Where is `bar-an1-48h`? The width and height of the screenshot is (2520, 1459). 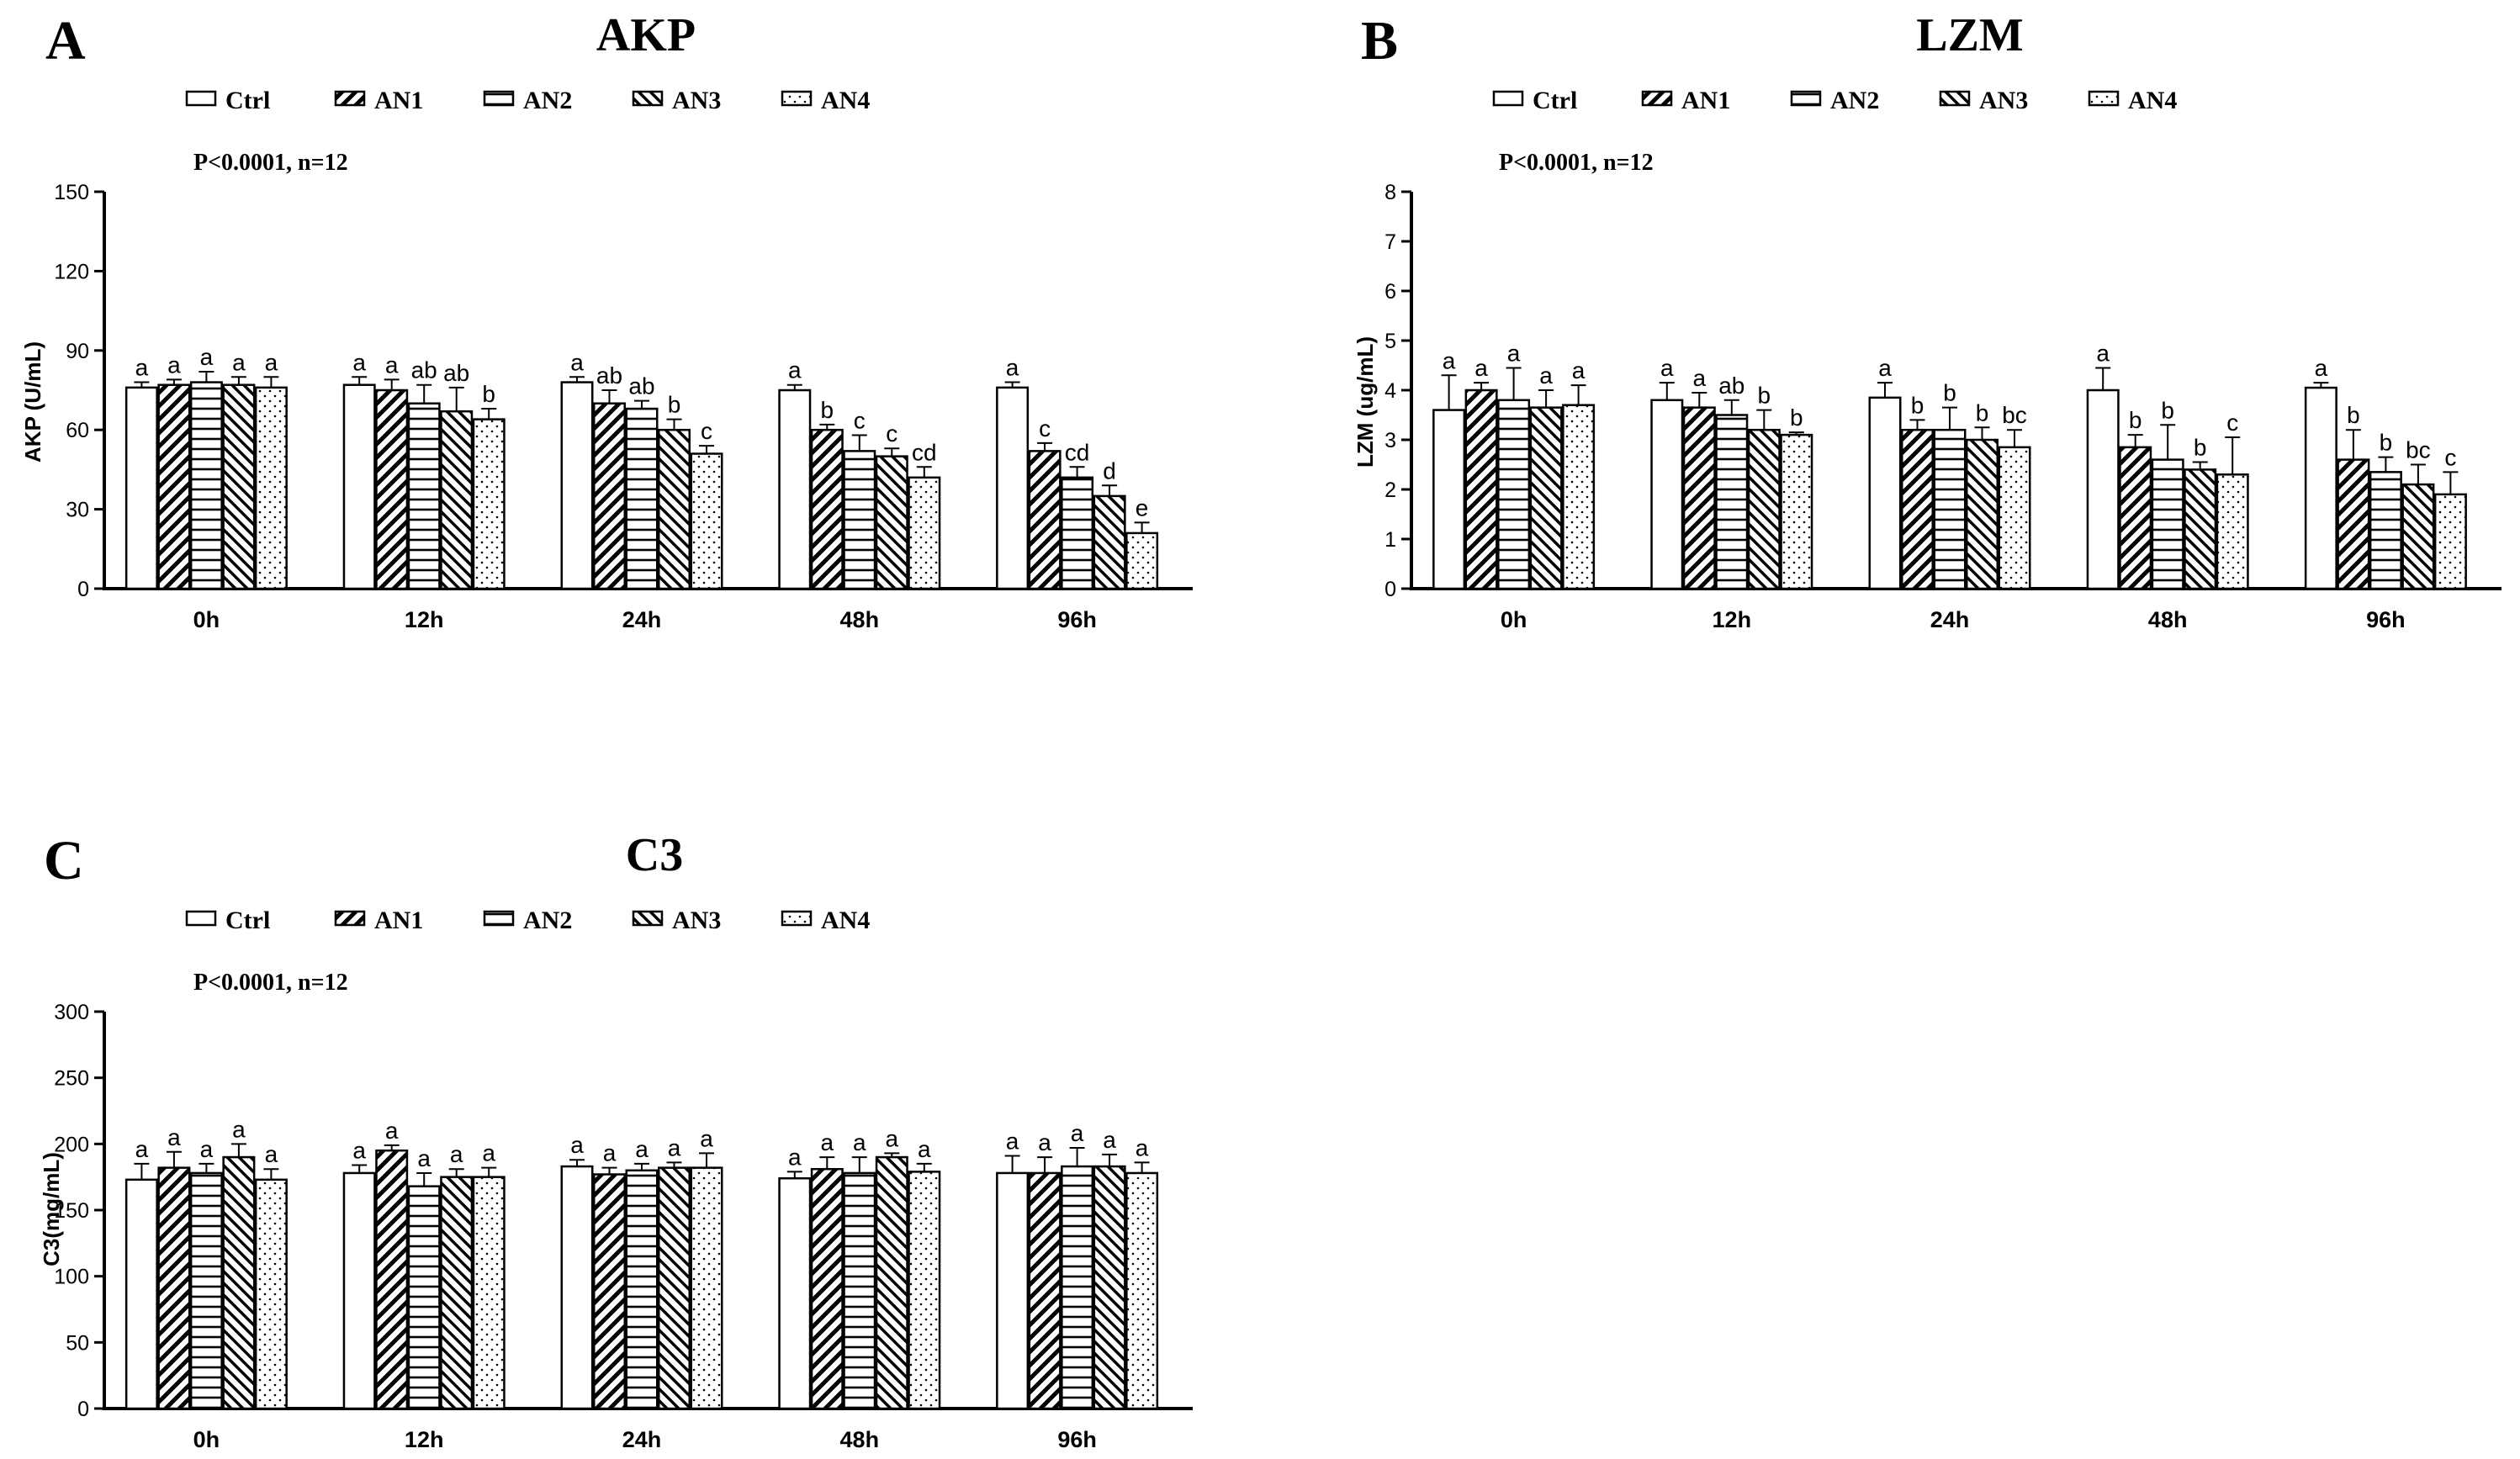 bar-an1-48h is located at coordinates (2135, 518).